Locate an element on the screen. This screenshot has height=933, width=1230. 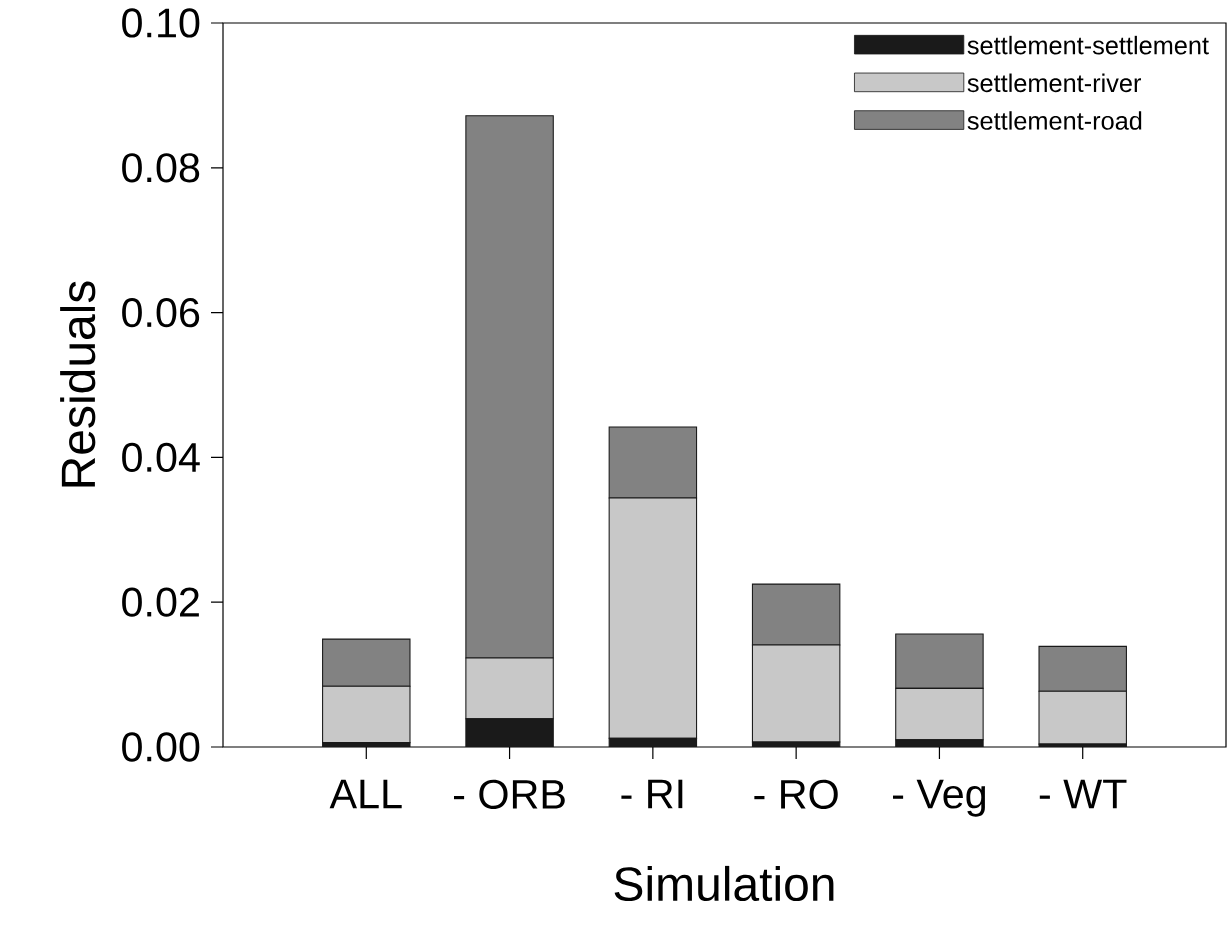
x-tick-label: - RI is located at coordinates (652, 794).